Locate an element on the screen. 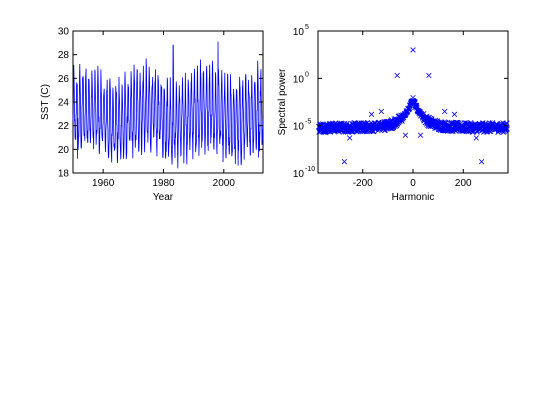 The height and width of the screenshot is (419, 560). spectrum-y-tick-exponent: -5 is located at coordinates (308, 122).